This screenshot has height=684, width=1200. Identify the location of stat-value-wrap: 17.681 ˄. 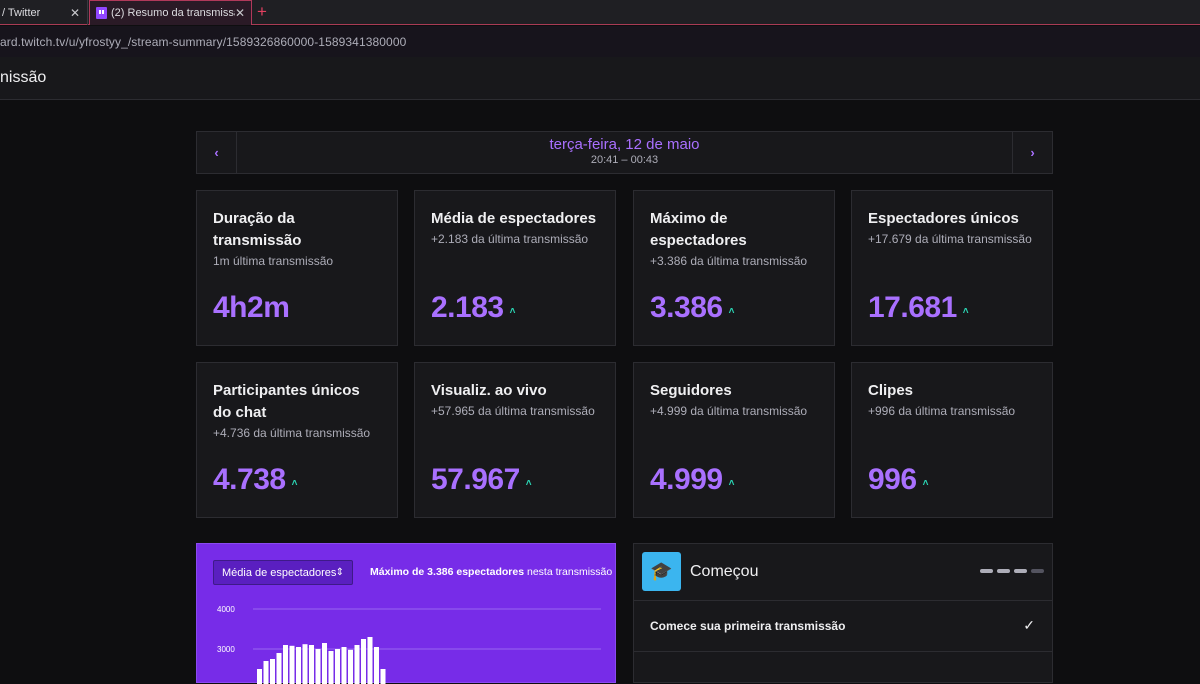
(918, 308).